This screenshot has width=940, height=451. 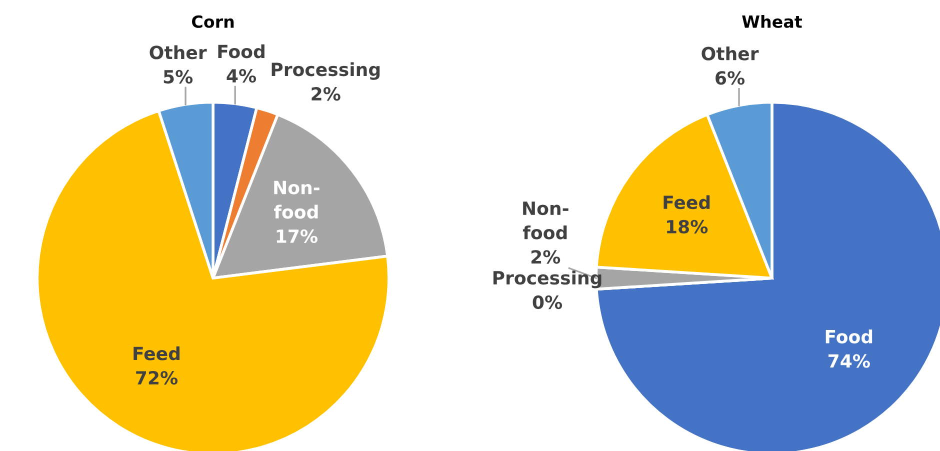 I want to click on chart-title: Corn, so click(x=213, y=21).